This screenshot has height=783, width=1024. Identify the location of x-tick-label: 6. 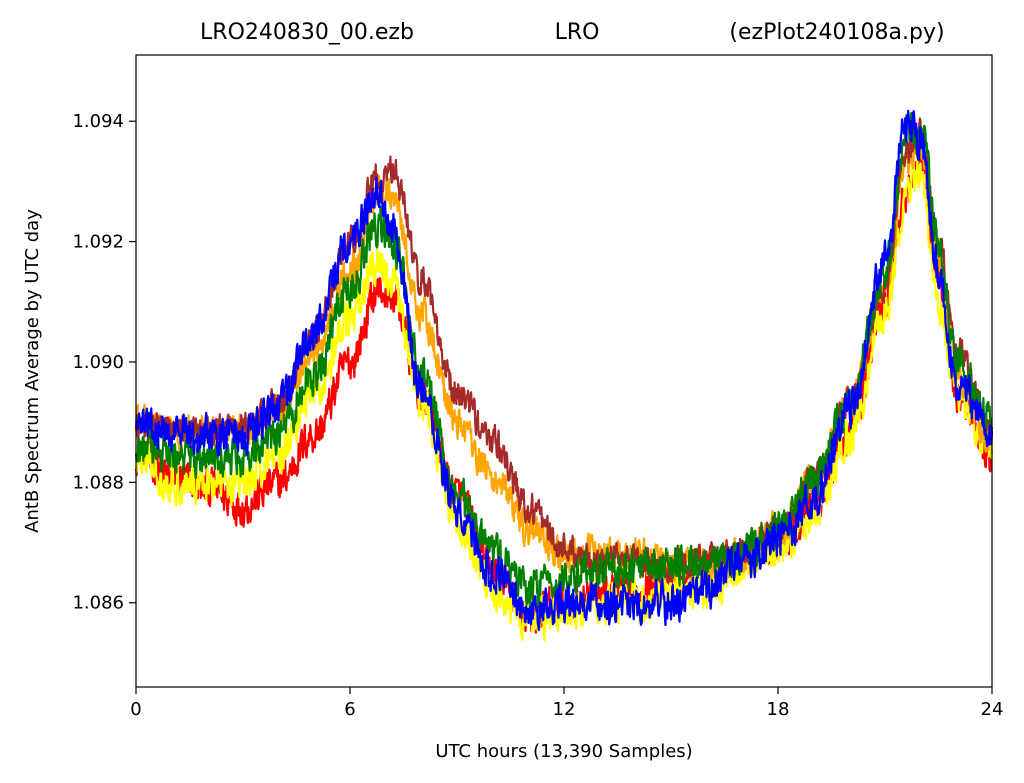
(349, 709).